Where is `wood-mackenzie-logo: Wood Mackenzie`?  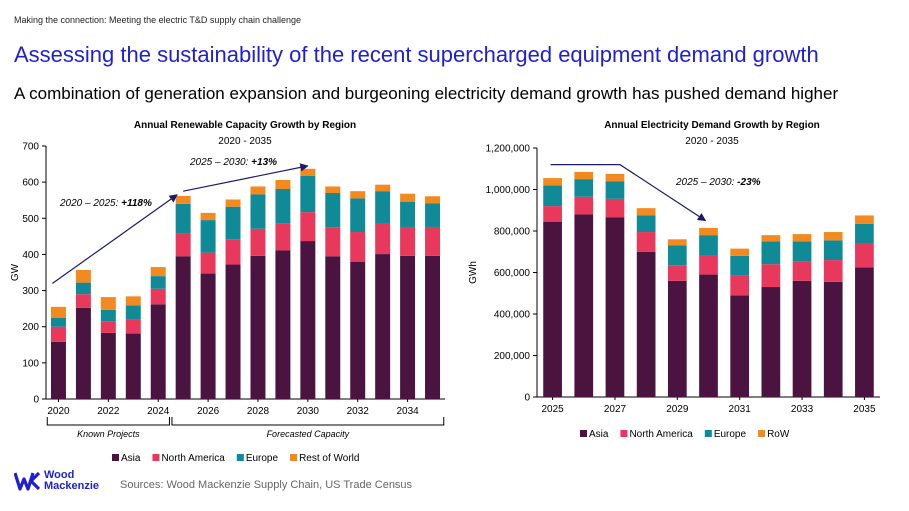
wood-mackenzie-logo: Wood Mackenzie is located at coordinates (56, 481).